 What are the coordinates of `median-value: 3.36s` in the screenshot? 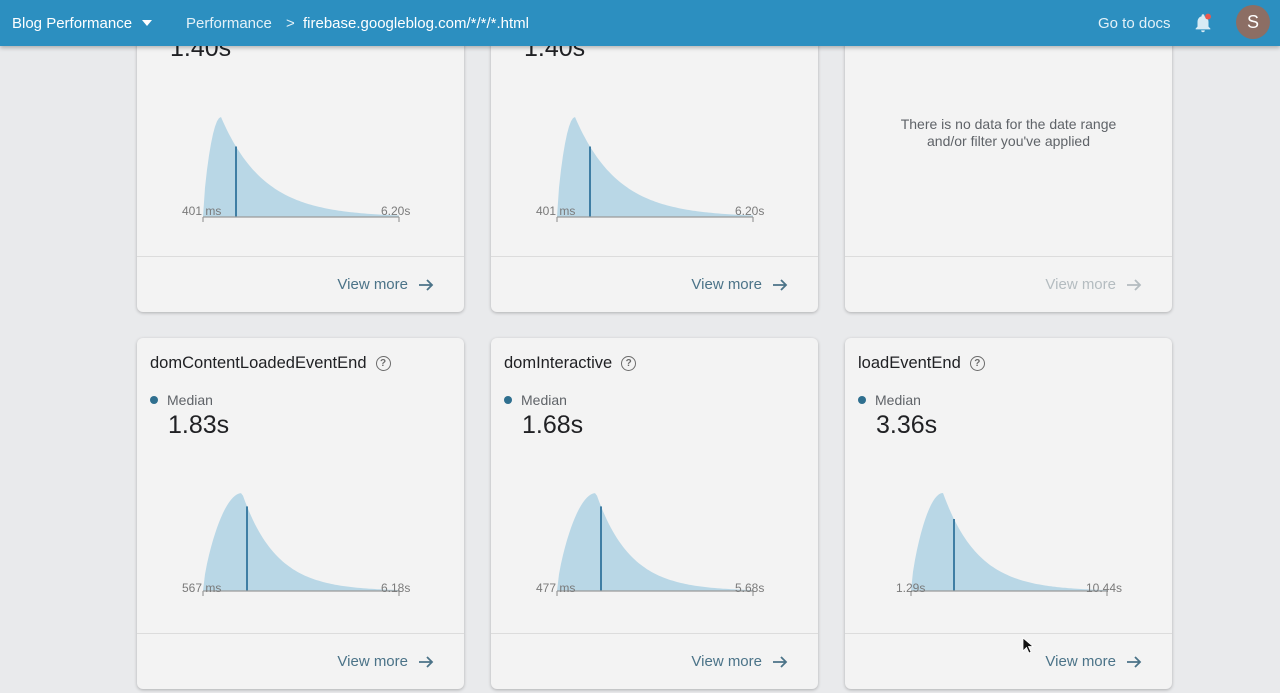 It's located at (907, 425).